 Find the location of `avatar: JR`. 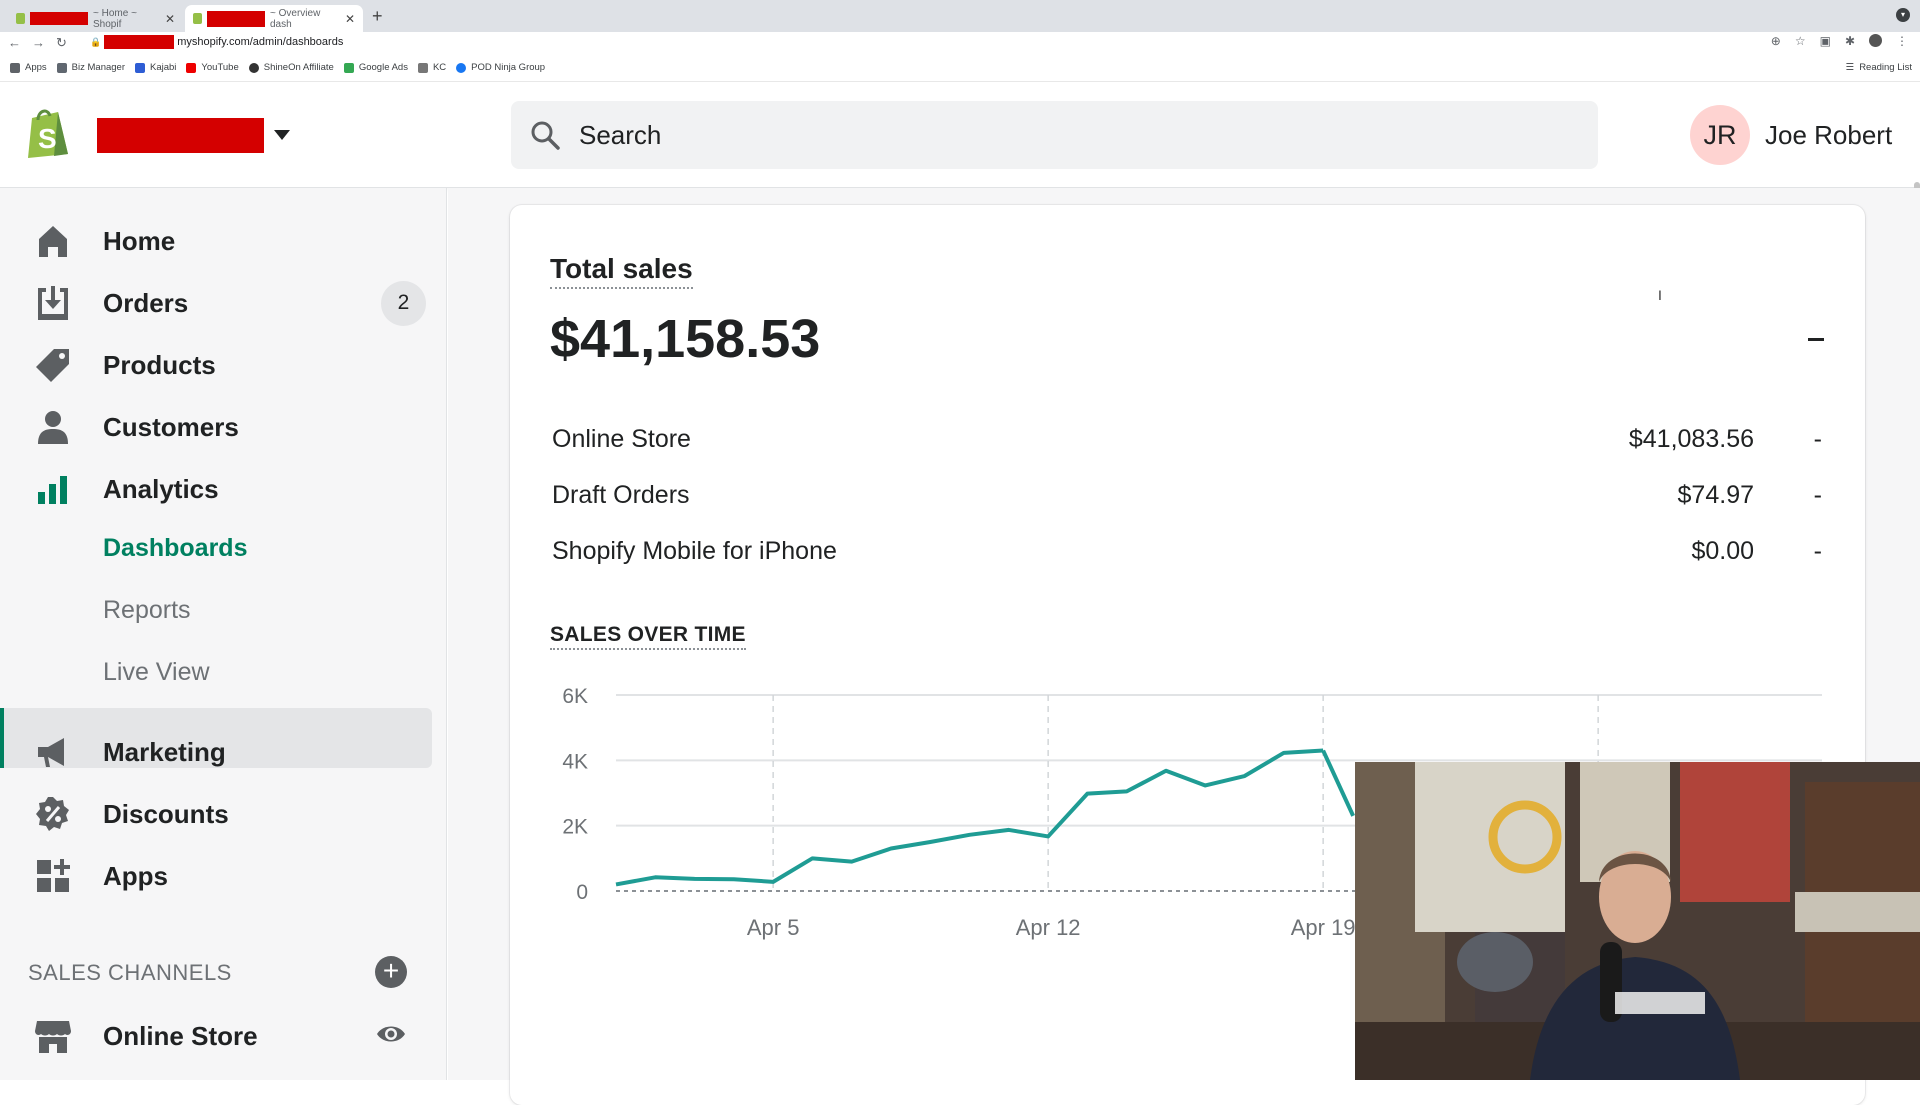

avatar: JR is located at coordinates (1720, 135).